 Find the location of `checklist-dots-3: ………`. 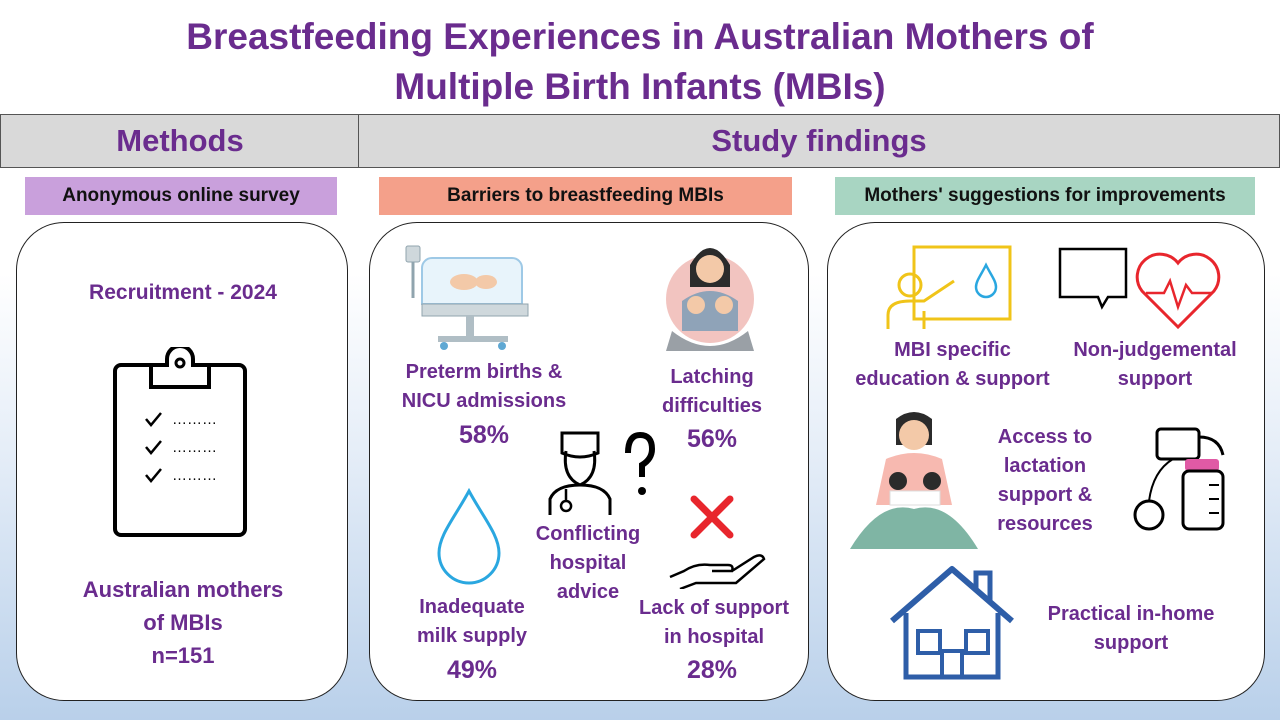

checklist-dots-3: ……… is located at coordinates (194, 475).